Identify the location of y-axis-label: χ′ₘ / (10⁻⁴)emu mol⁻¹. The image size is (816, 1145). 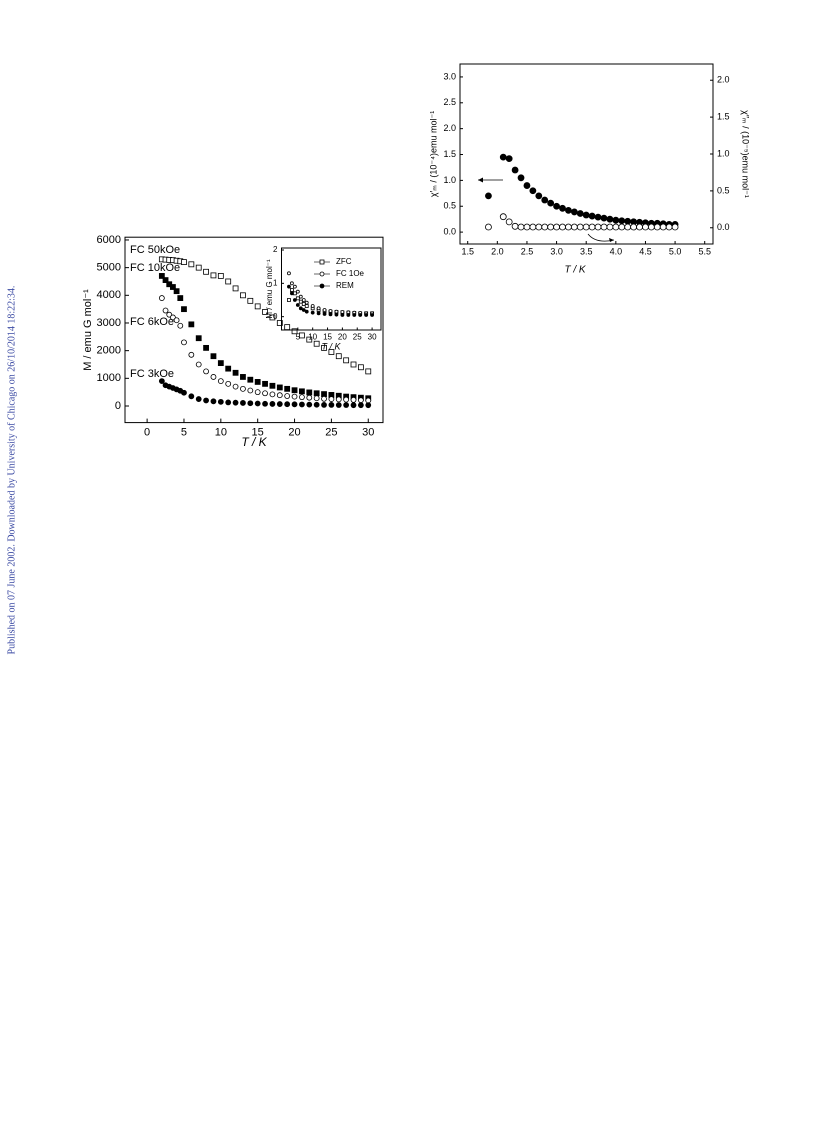
(433, 154).